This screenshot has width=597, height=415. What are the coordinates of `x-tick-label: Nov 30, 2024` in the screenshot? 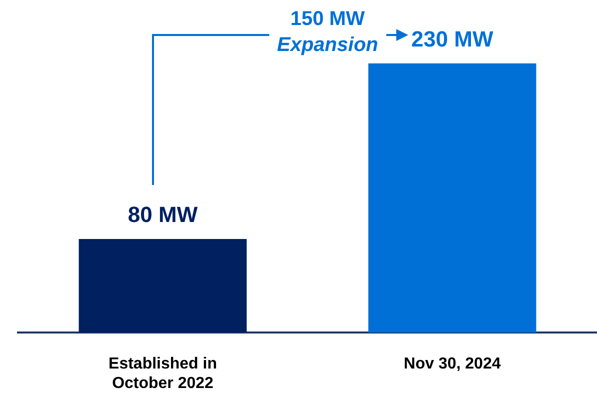 It's located at (452, 364).